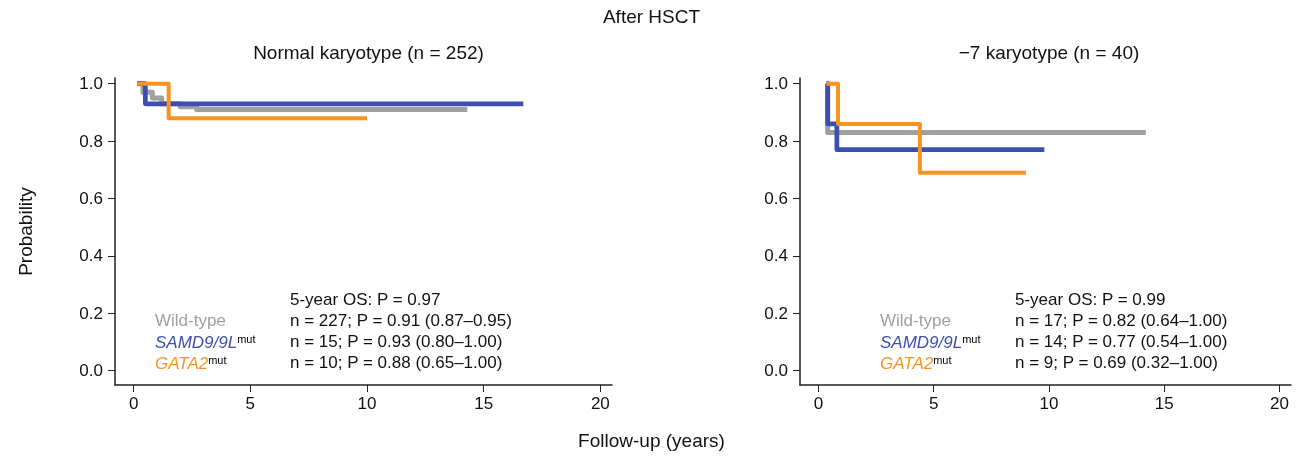 The image size is (1303, 461). Describe the element at coordinates (1121, 341) in the screenshot. I see `annotation: n = 14; P = 0.77 (0.54–1.00)` at that location.